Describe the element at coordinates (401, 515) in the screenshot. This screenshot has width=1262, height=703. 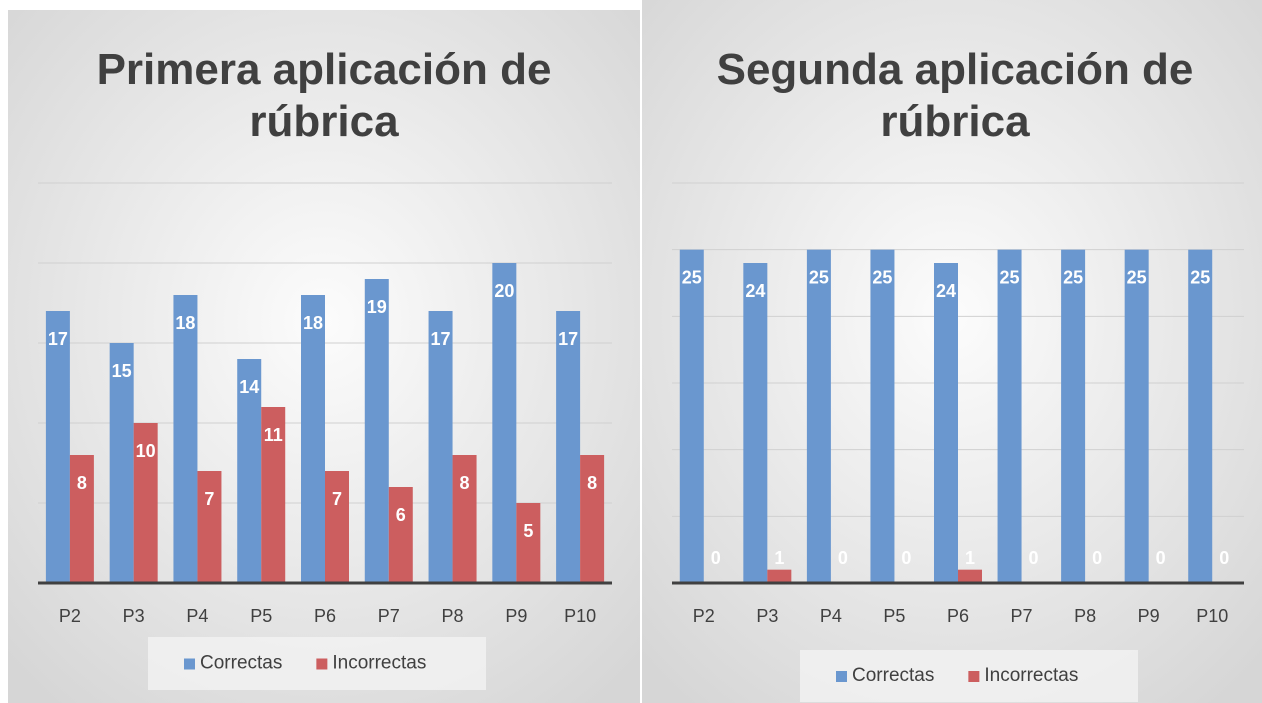
I see `data-label: 6` at that location.